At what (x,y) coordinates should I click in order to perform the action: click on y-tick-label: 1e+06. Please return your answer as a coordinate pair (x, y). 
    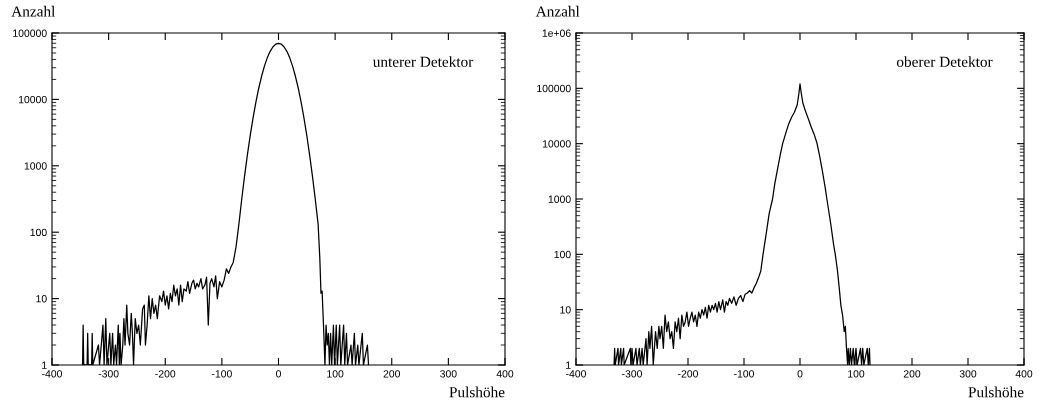
    Looking at the image, I should click on (556, 33).